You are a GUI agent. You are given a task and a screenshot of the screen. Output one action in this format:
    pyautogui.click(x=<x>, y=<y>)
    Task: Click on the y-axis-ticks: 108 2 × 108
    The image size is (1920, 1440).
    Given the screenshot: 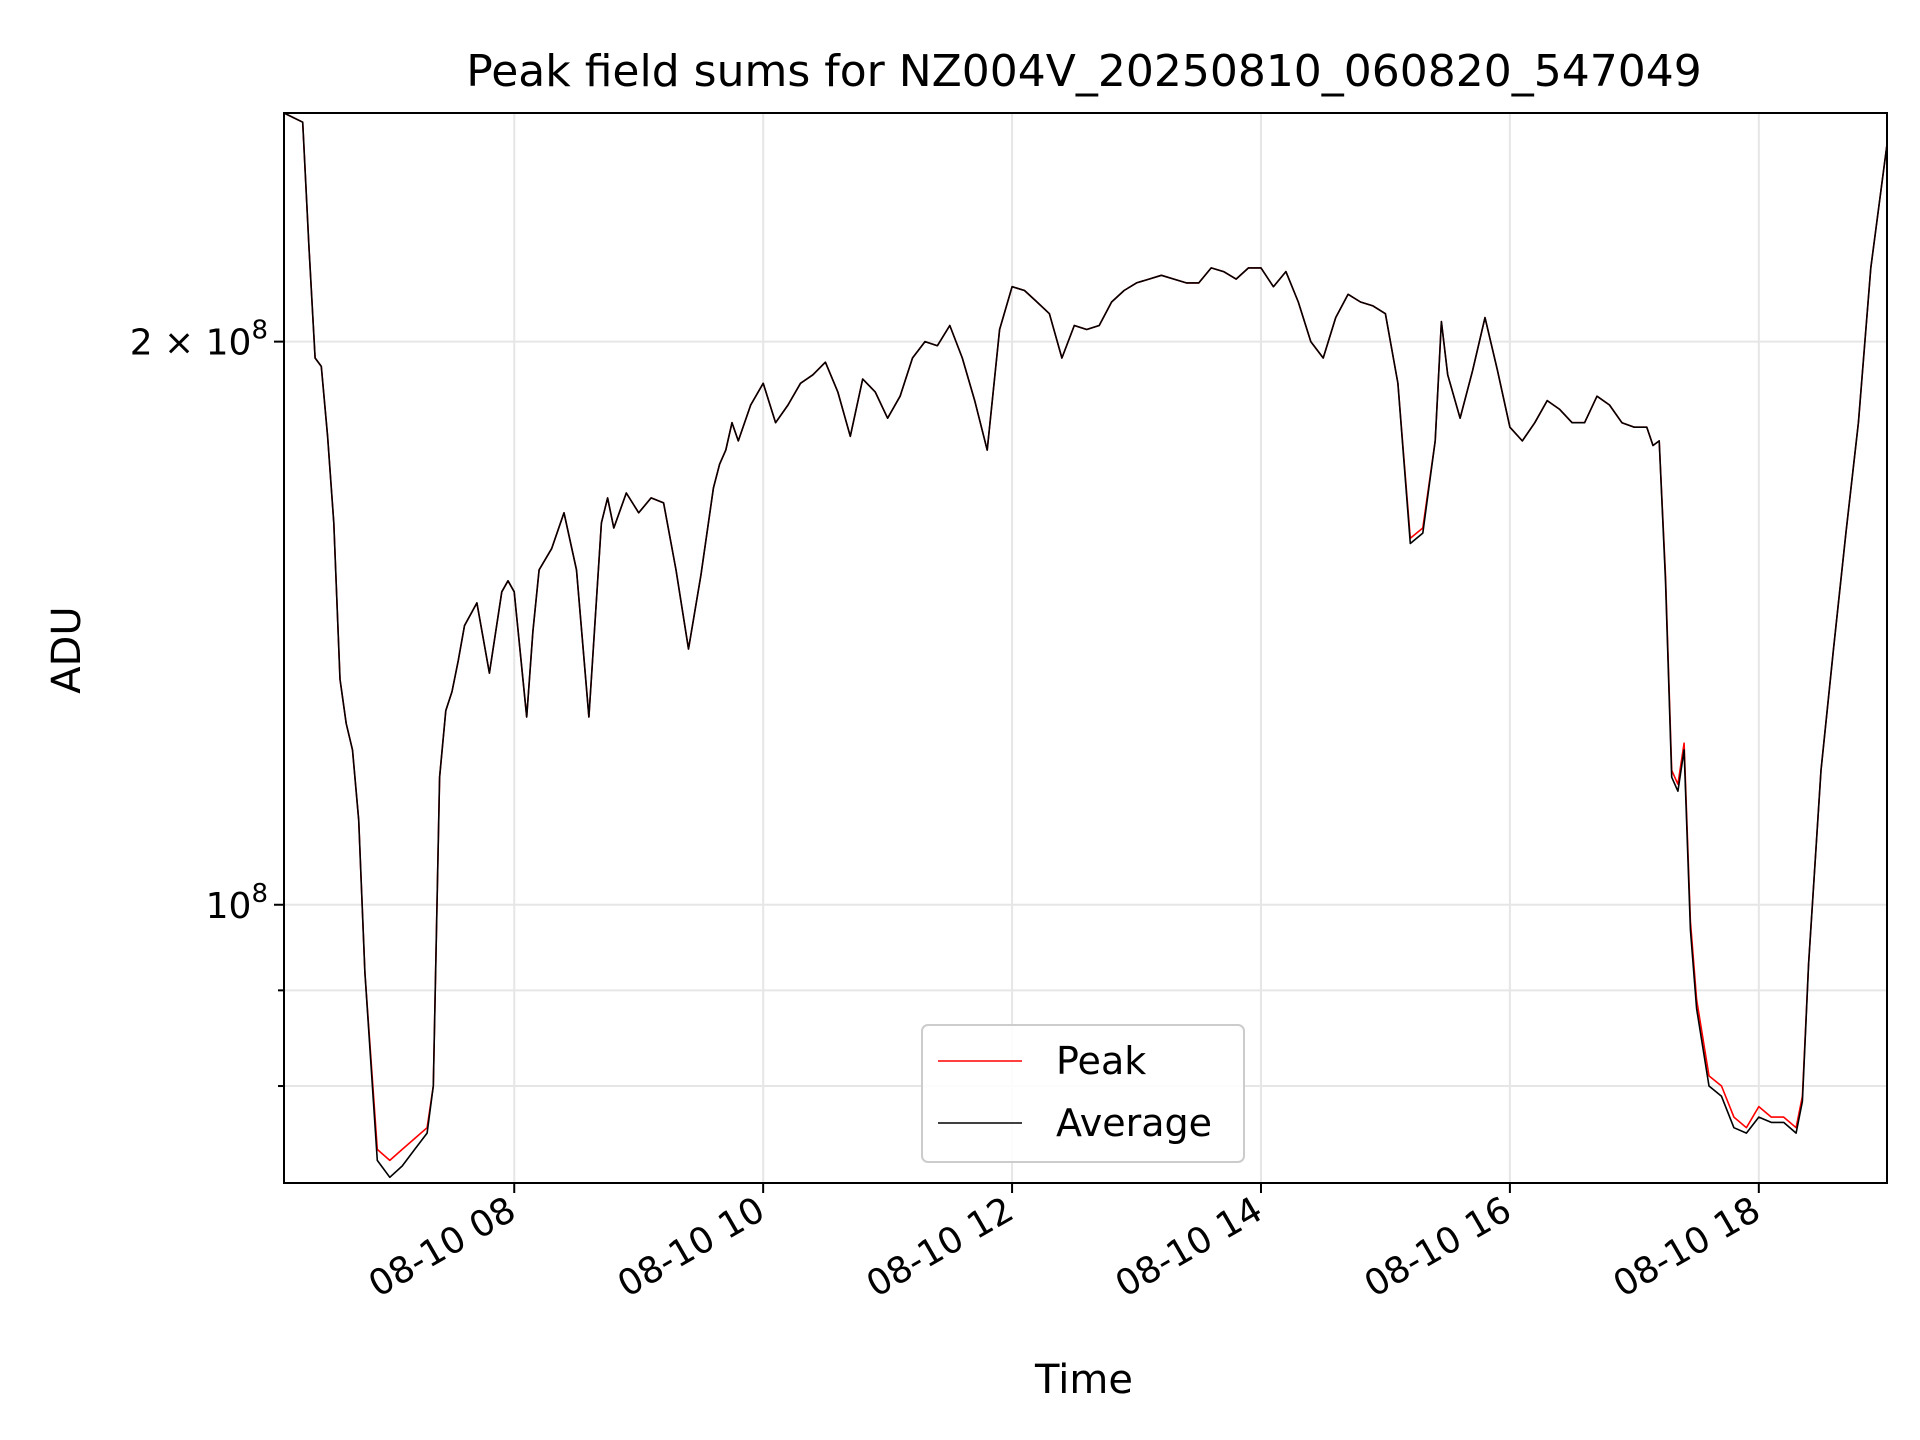 What is the action you would take?
    pyautogui.click(x=207, y=702)
    